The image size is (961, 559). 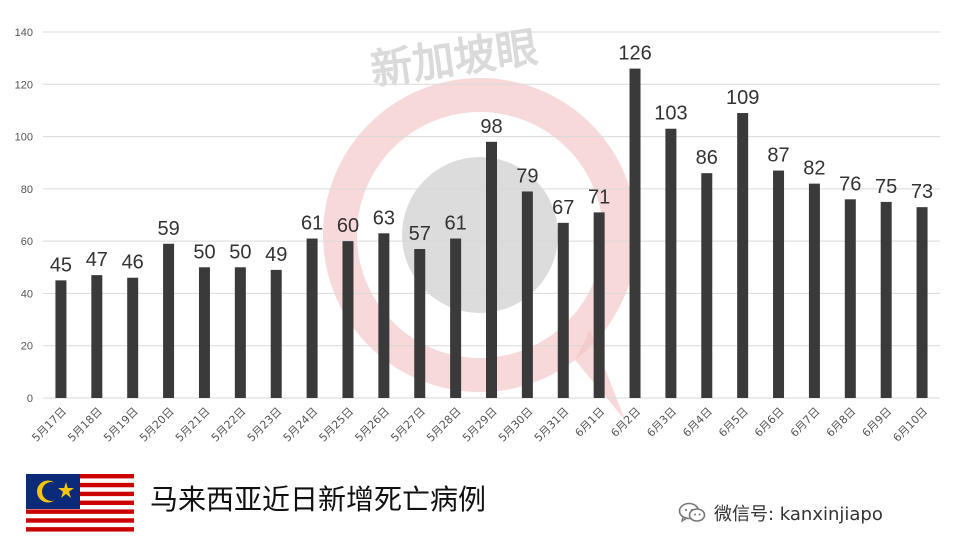 I want to click on data-label: 87, so click(x=778, y=156).